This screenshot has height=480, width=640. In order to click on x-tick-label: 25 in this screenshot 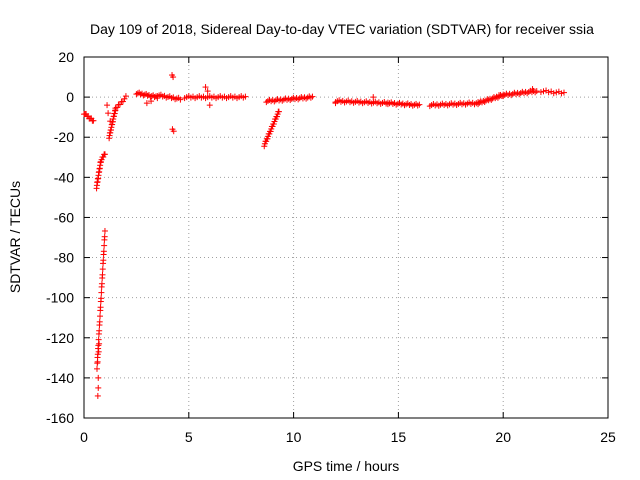, I will do `click(608, 437)`.